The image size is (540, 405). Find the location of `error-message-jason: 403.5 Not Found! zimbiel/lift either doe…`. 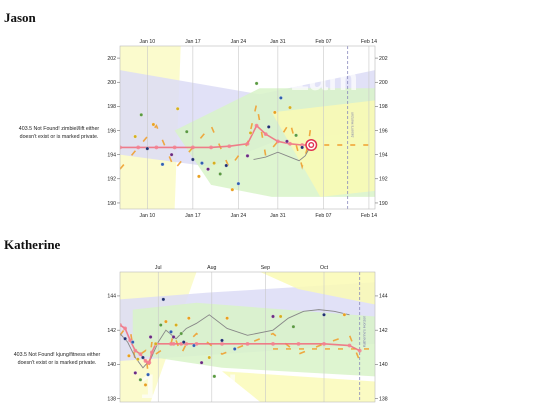

error-message-jason: 403.5 Not Found! zimbiel/lift either doe… is located at coordinates (59, 133).